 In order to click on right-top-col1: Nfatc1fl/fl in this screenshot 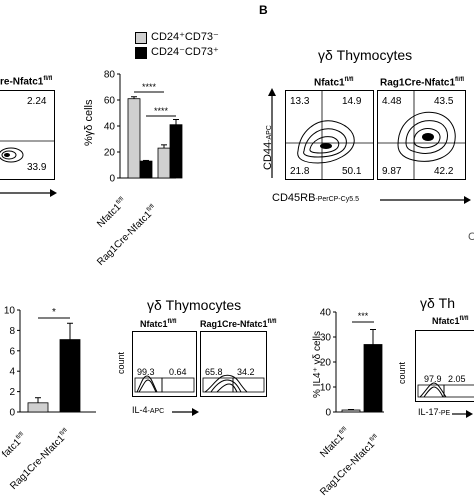, I will do `click(334, 83)`.